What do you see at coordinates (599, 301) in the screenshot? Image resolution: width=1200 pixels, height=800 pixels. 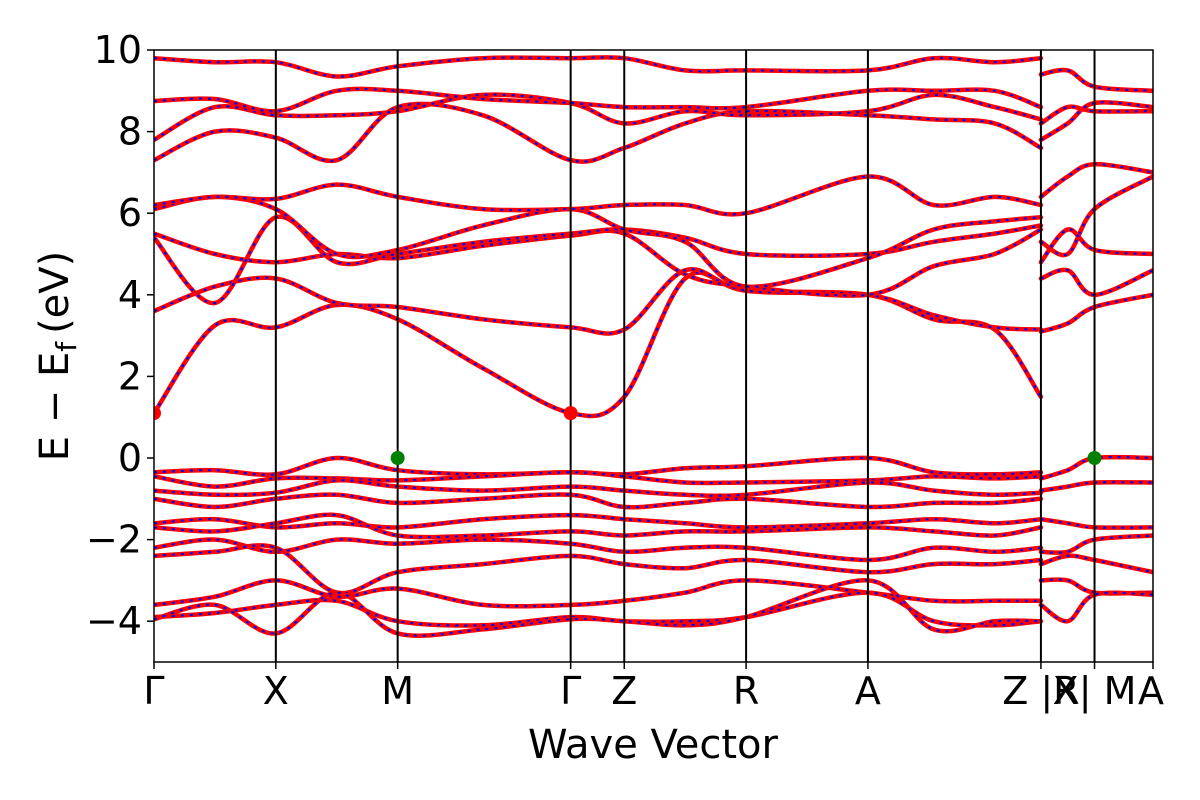 I see `band-1-spin-up` at bounding box center [599, 301].